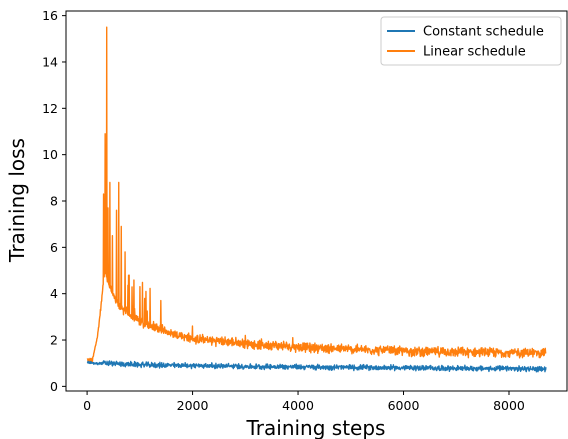 This screenshot has height=439, width=568. What do you see at coordinates (193, 405) in the screenshot?
I see `x-tick-label: 2000` at bounding box center [193, 405].